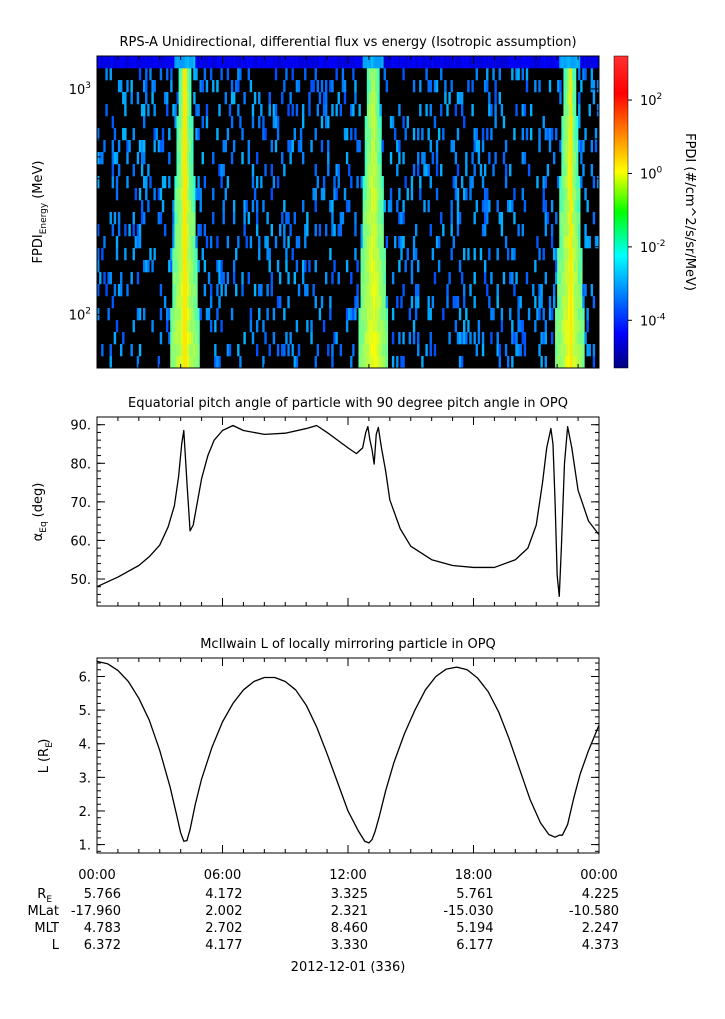 The image size is (725, 1019). I want to click on colorbar-tick-label: 10-2, so click(653, 247).